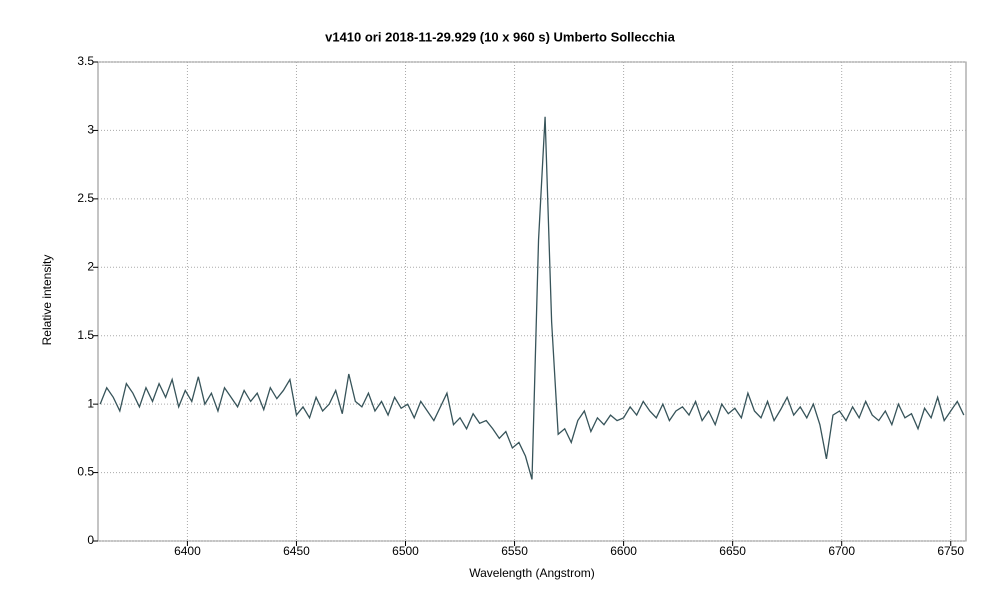 Image resolution: width=1000 pixels, height=606 pixels. Describe the element at coordinates (296, 551) in the screenshot. I see `x-tick-label: 6450` at that location.